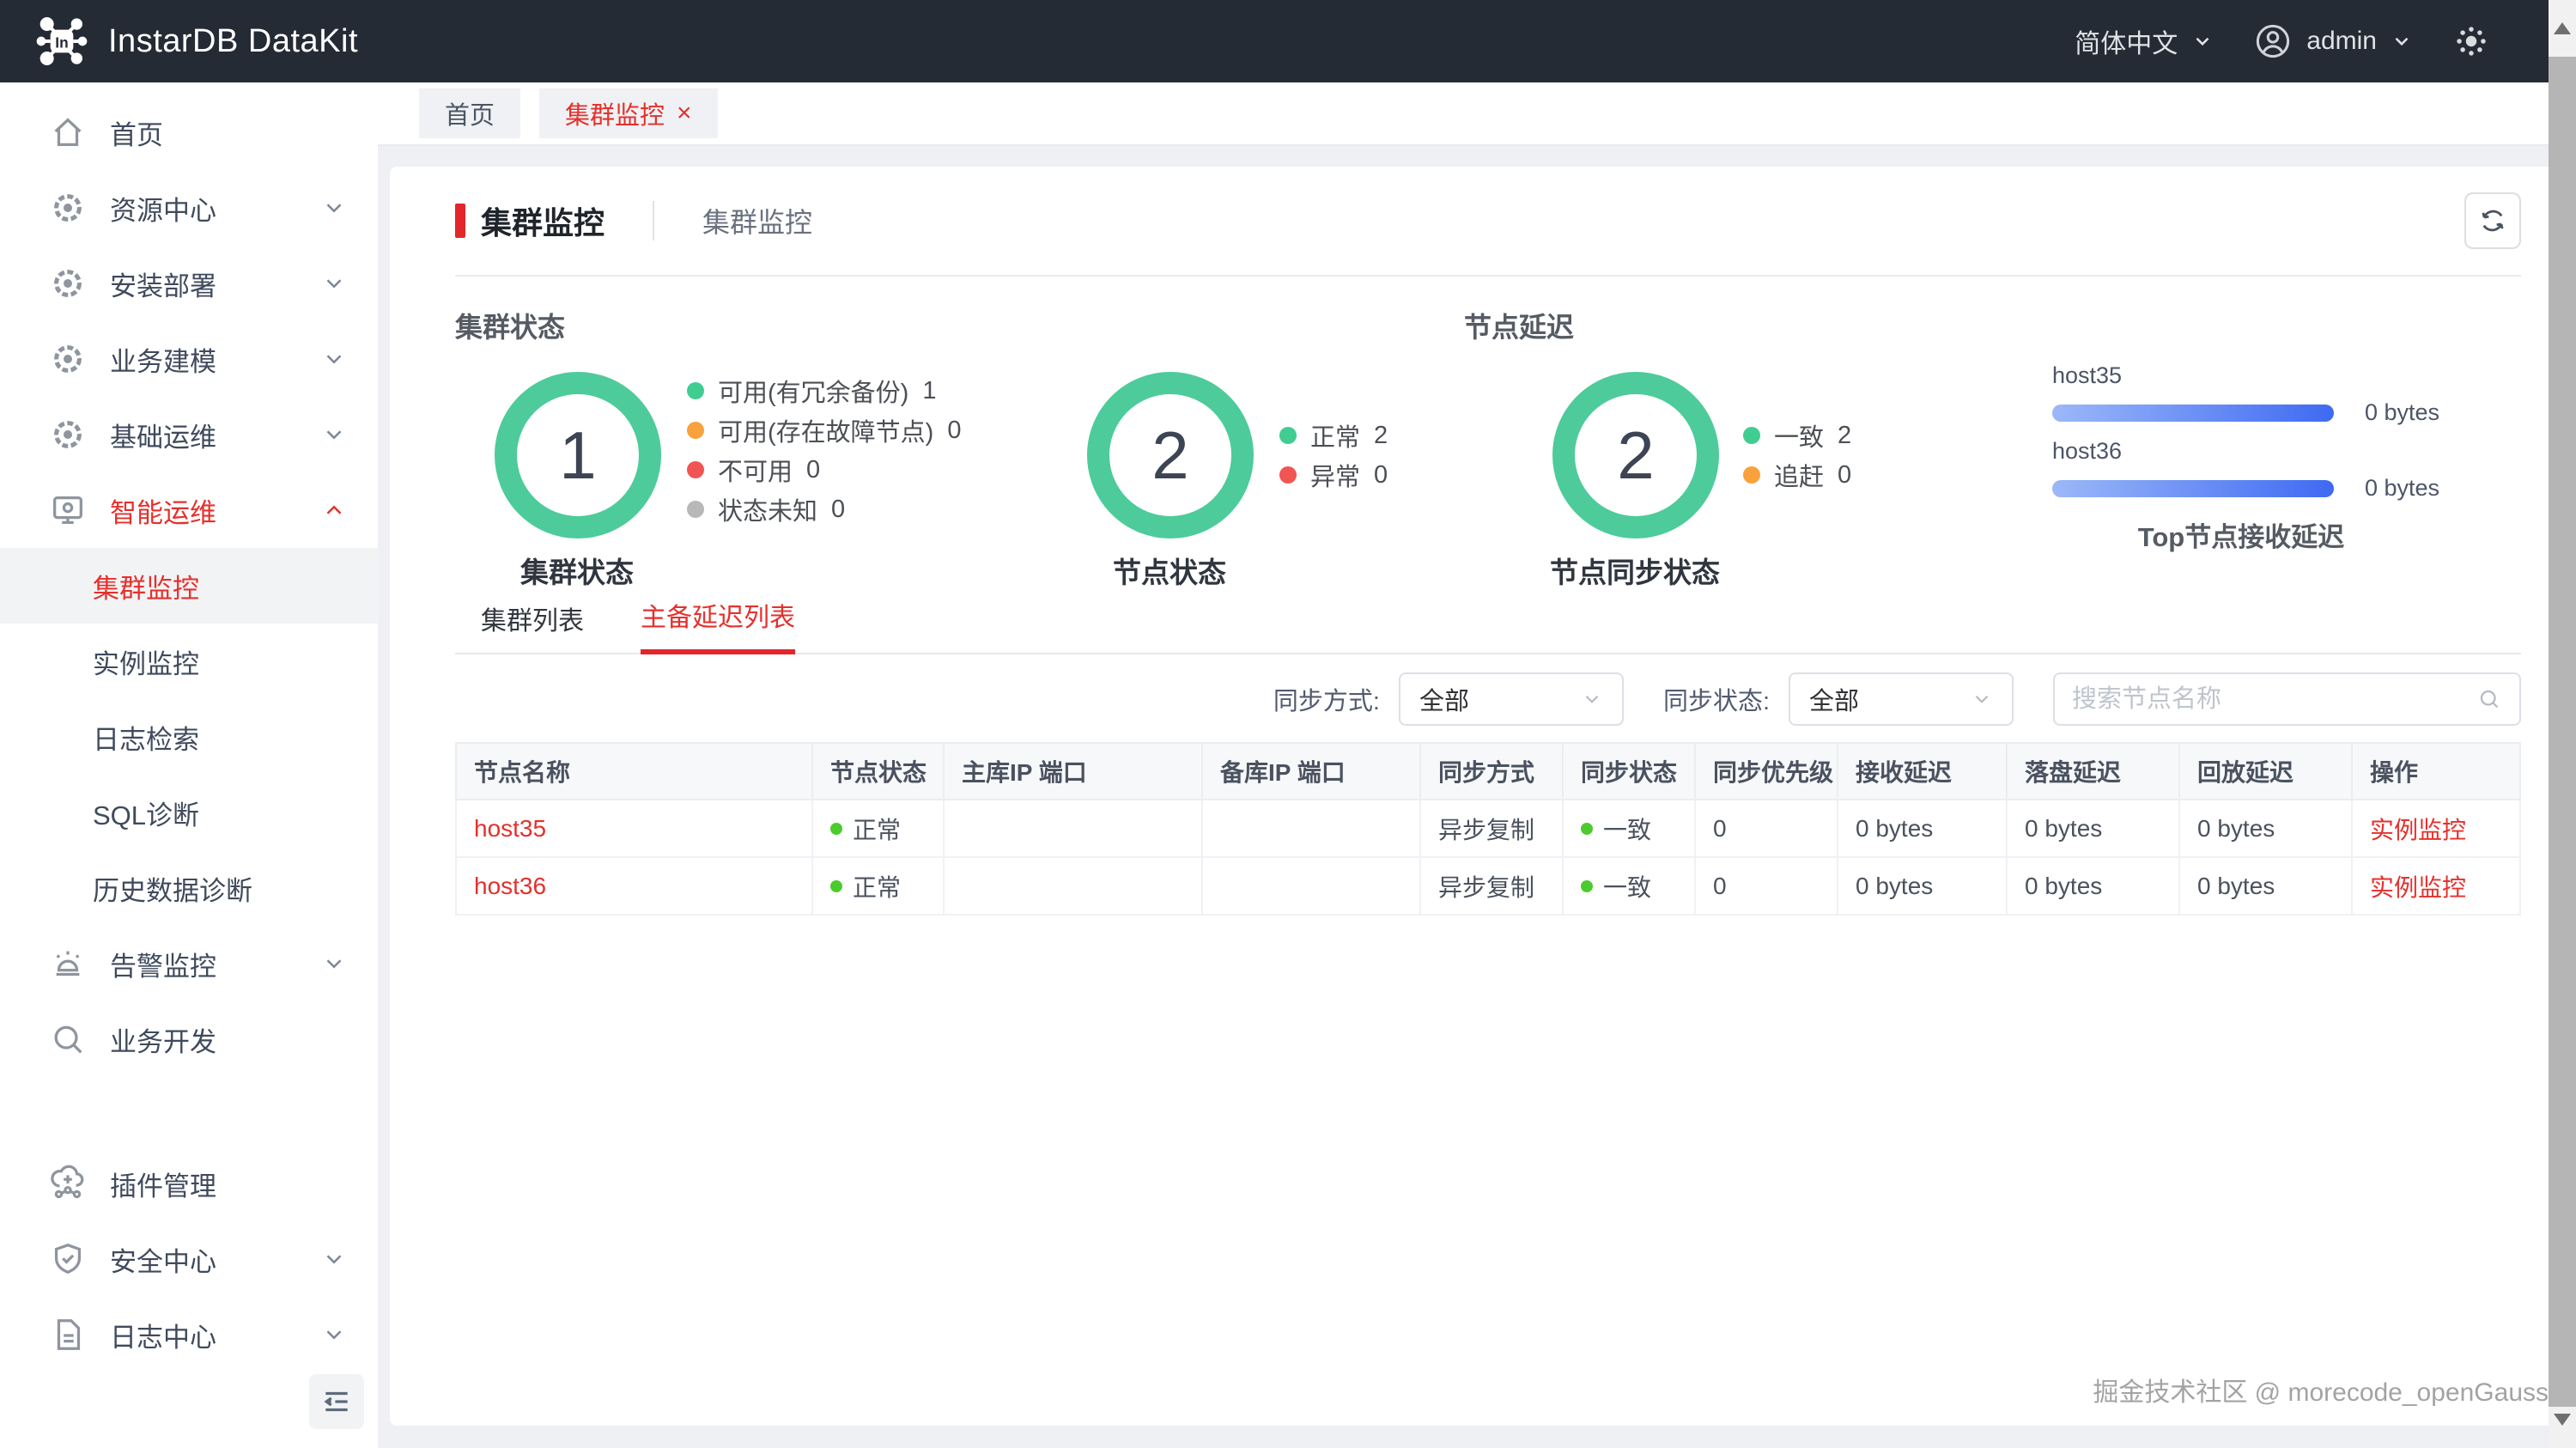 The image size is (2576, 1448). Describe the element at coordinates (189, 1259) in the screenshot. I see `sidebar-item-security-center: 安全中心` at that location.